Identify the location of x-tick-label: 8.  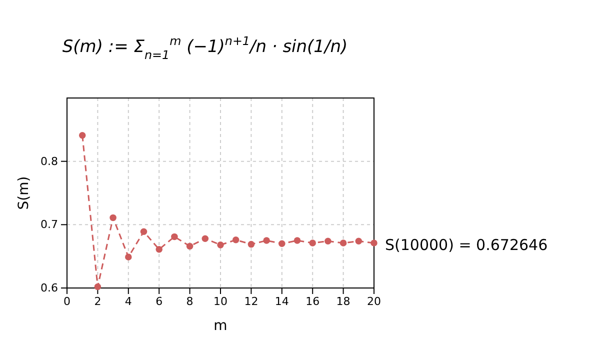
(190, 301).